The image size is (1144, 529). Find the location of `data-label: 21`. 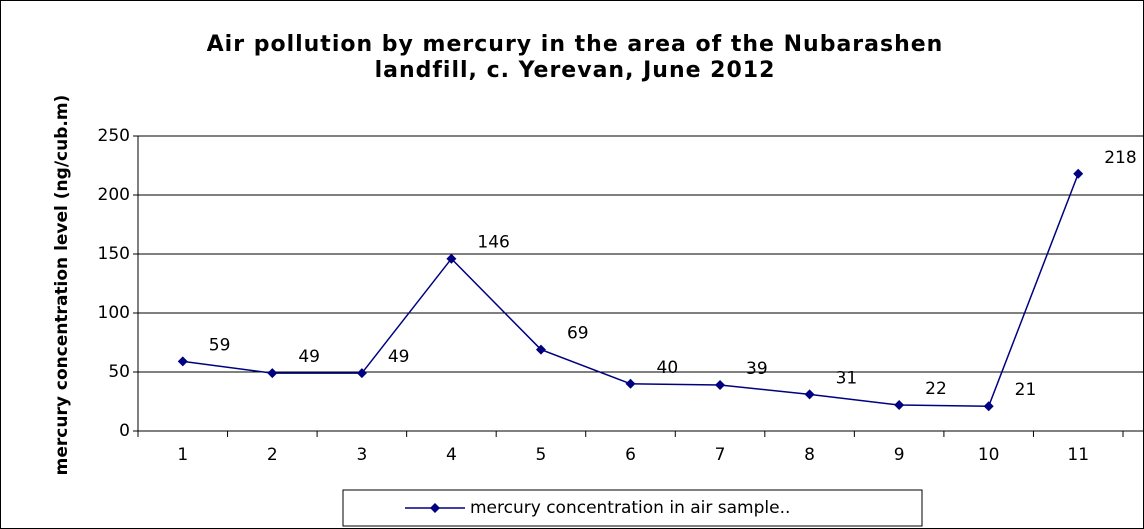

data-label: 21 is located at coordinates (1026, 390).